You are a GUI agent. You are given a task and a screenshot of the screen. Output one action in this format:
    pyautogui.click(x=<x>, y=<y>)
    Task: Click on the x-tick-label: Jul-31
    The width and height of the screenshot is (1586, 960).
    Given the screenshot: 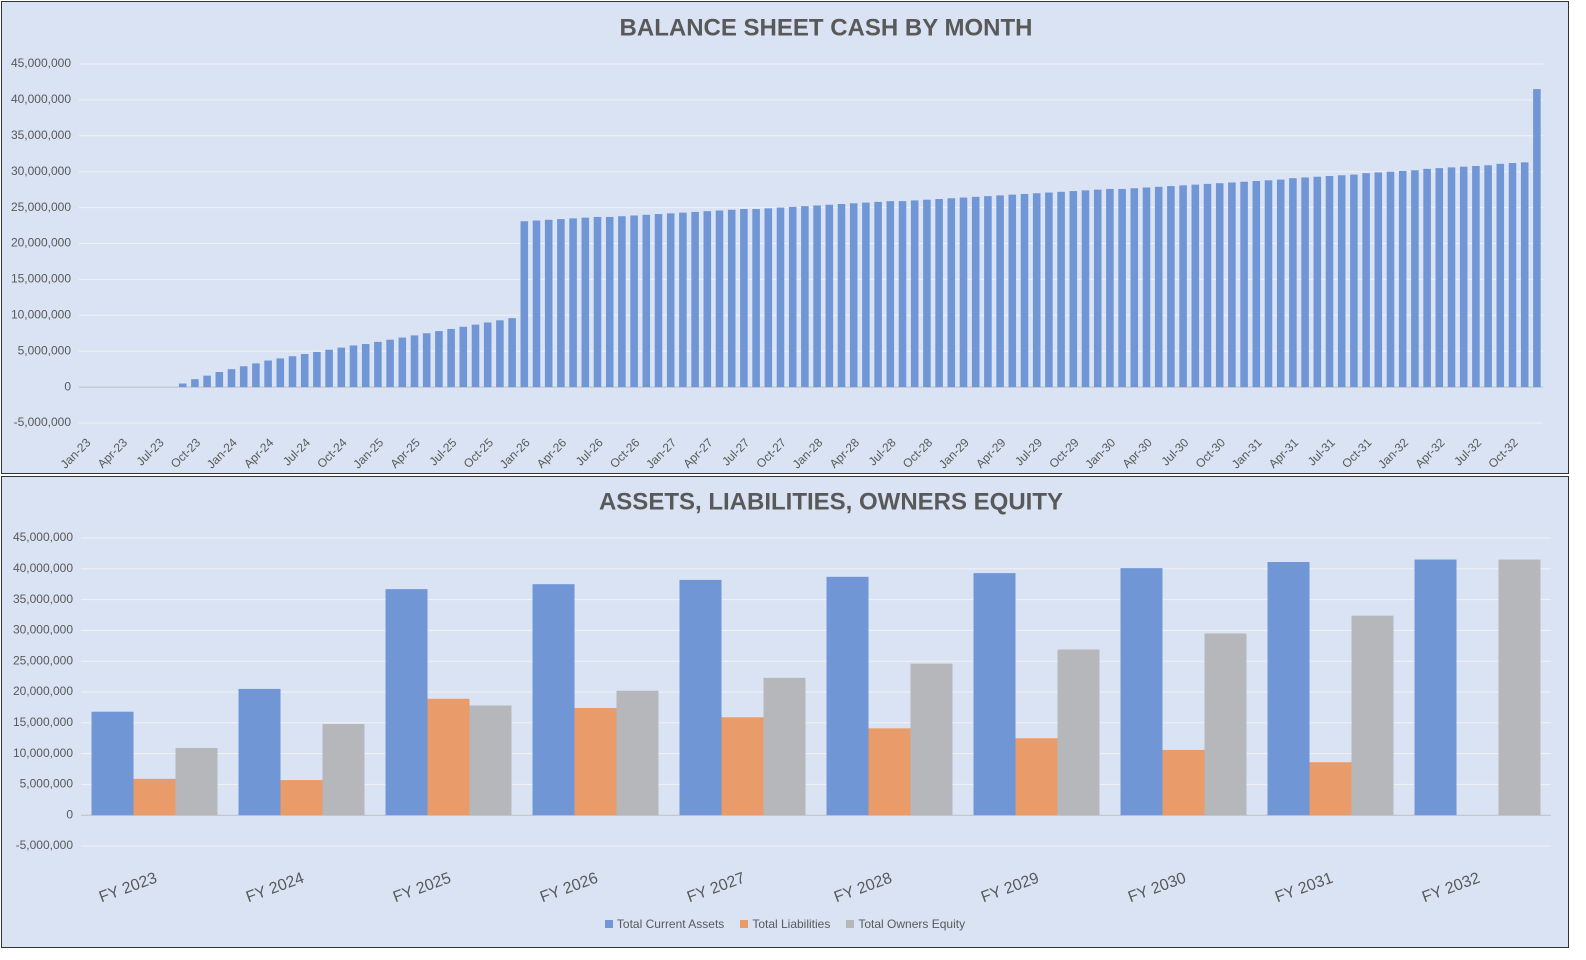 What is the action you would take?
    pyautogui.click(x=1321, y=451)
    